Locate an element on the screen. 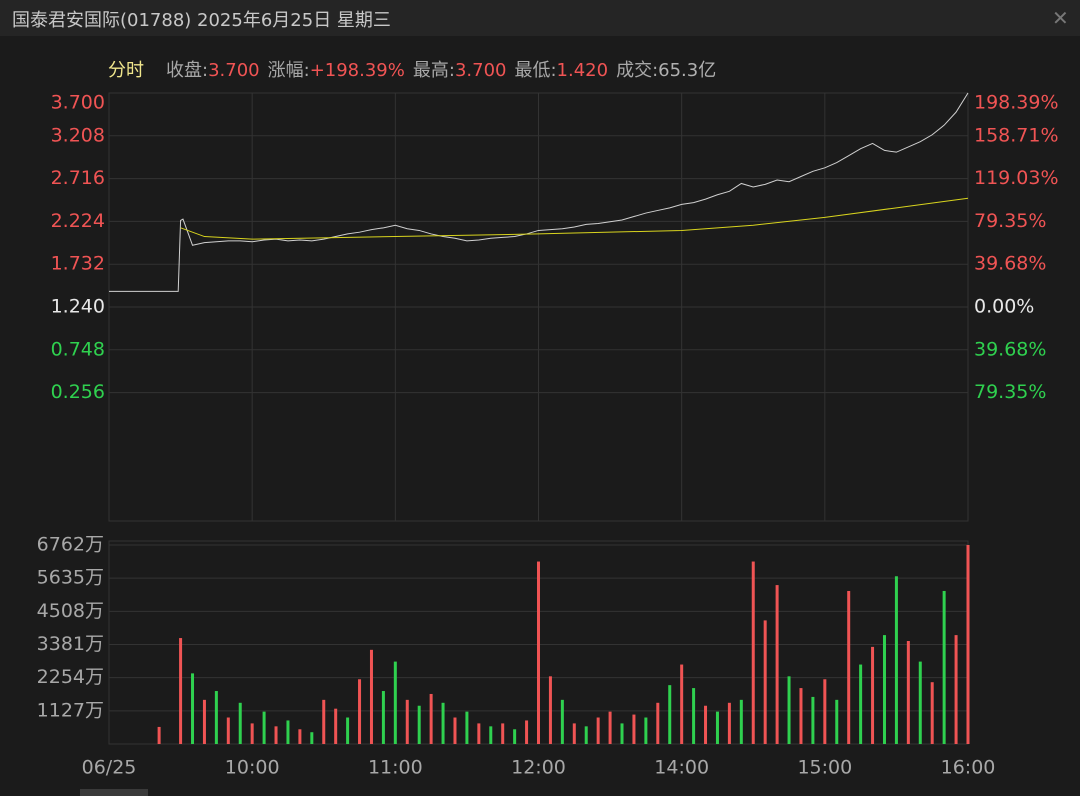 This screenshot has height=796, width=1080. y-tick-label: 0.256 is located at coordinates (78, 392).